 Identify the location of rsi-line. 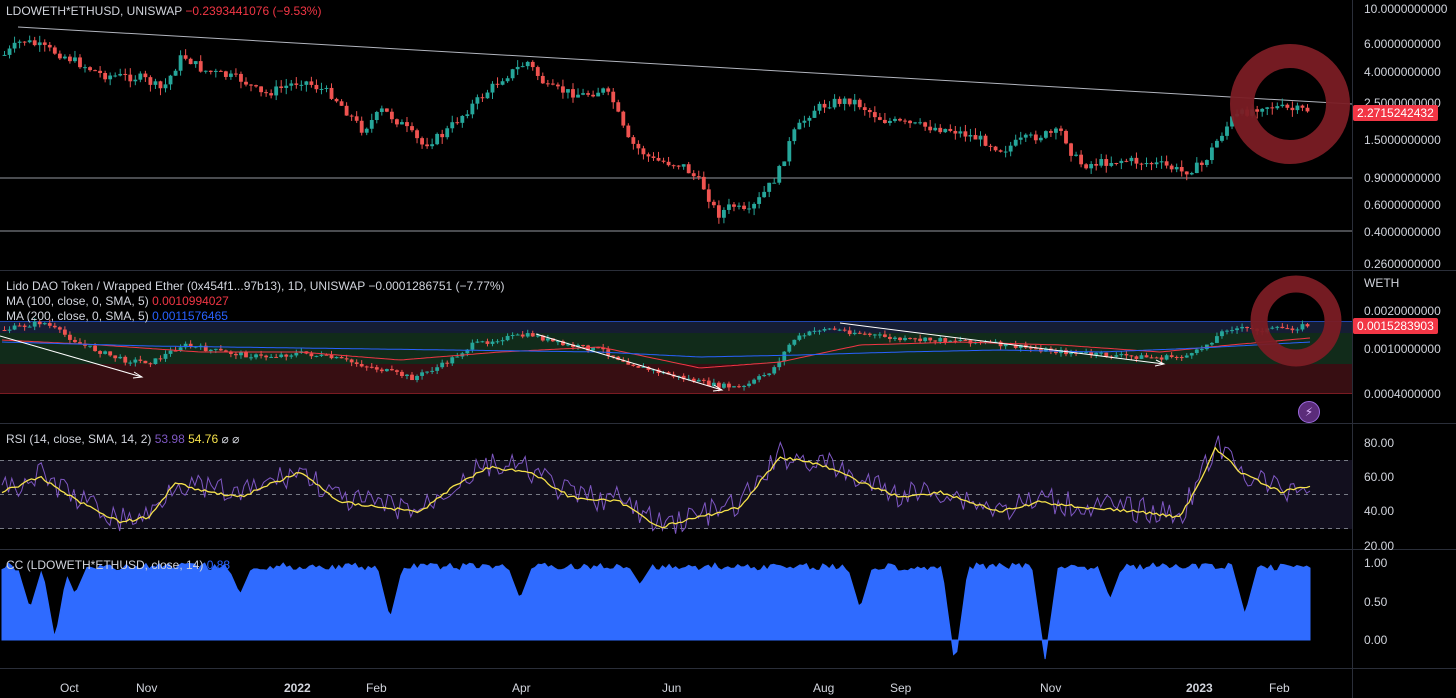
(656, 484).